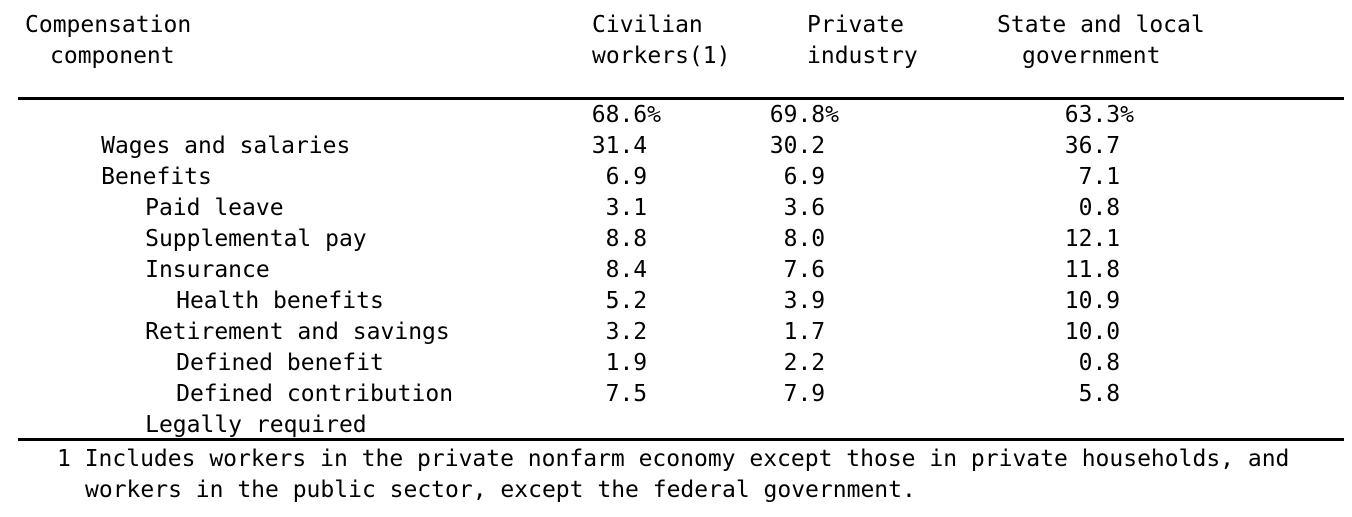 The image size is (1352, 517). What do you see at coordinates (804, 270) in the screenshot?
I see `cell-private-industry: 7.6` at bounding box center [804, 270].